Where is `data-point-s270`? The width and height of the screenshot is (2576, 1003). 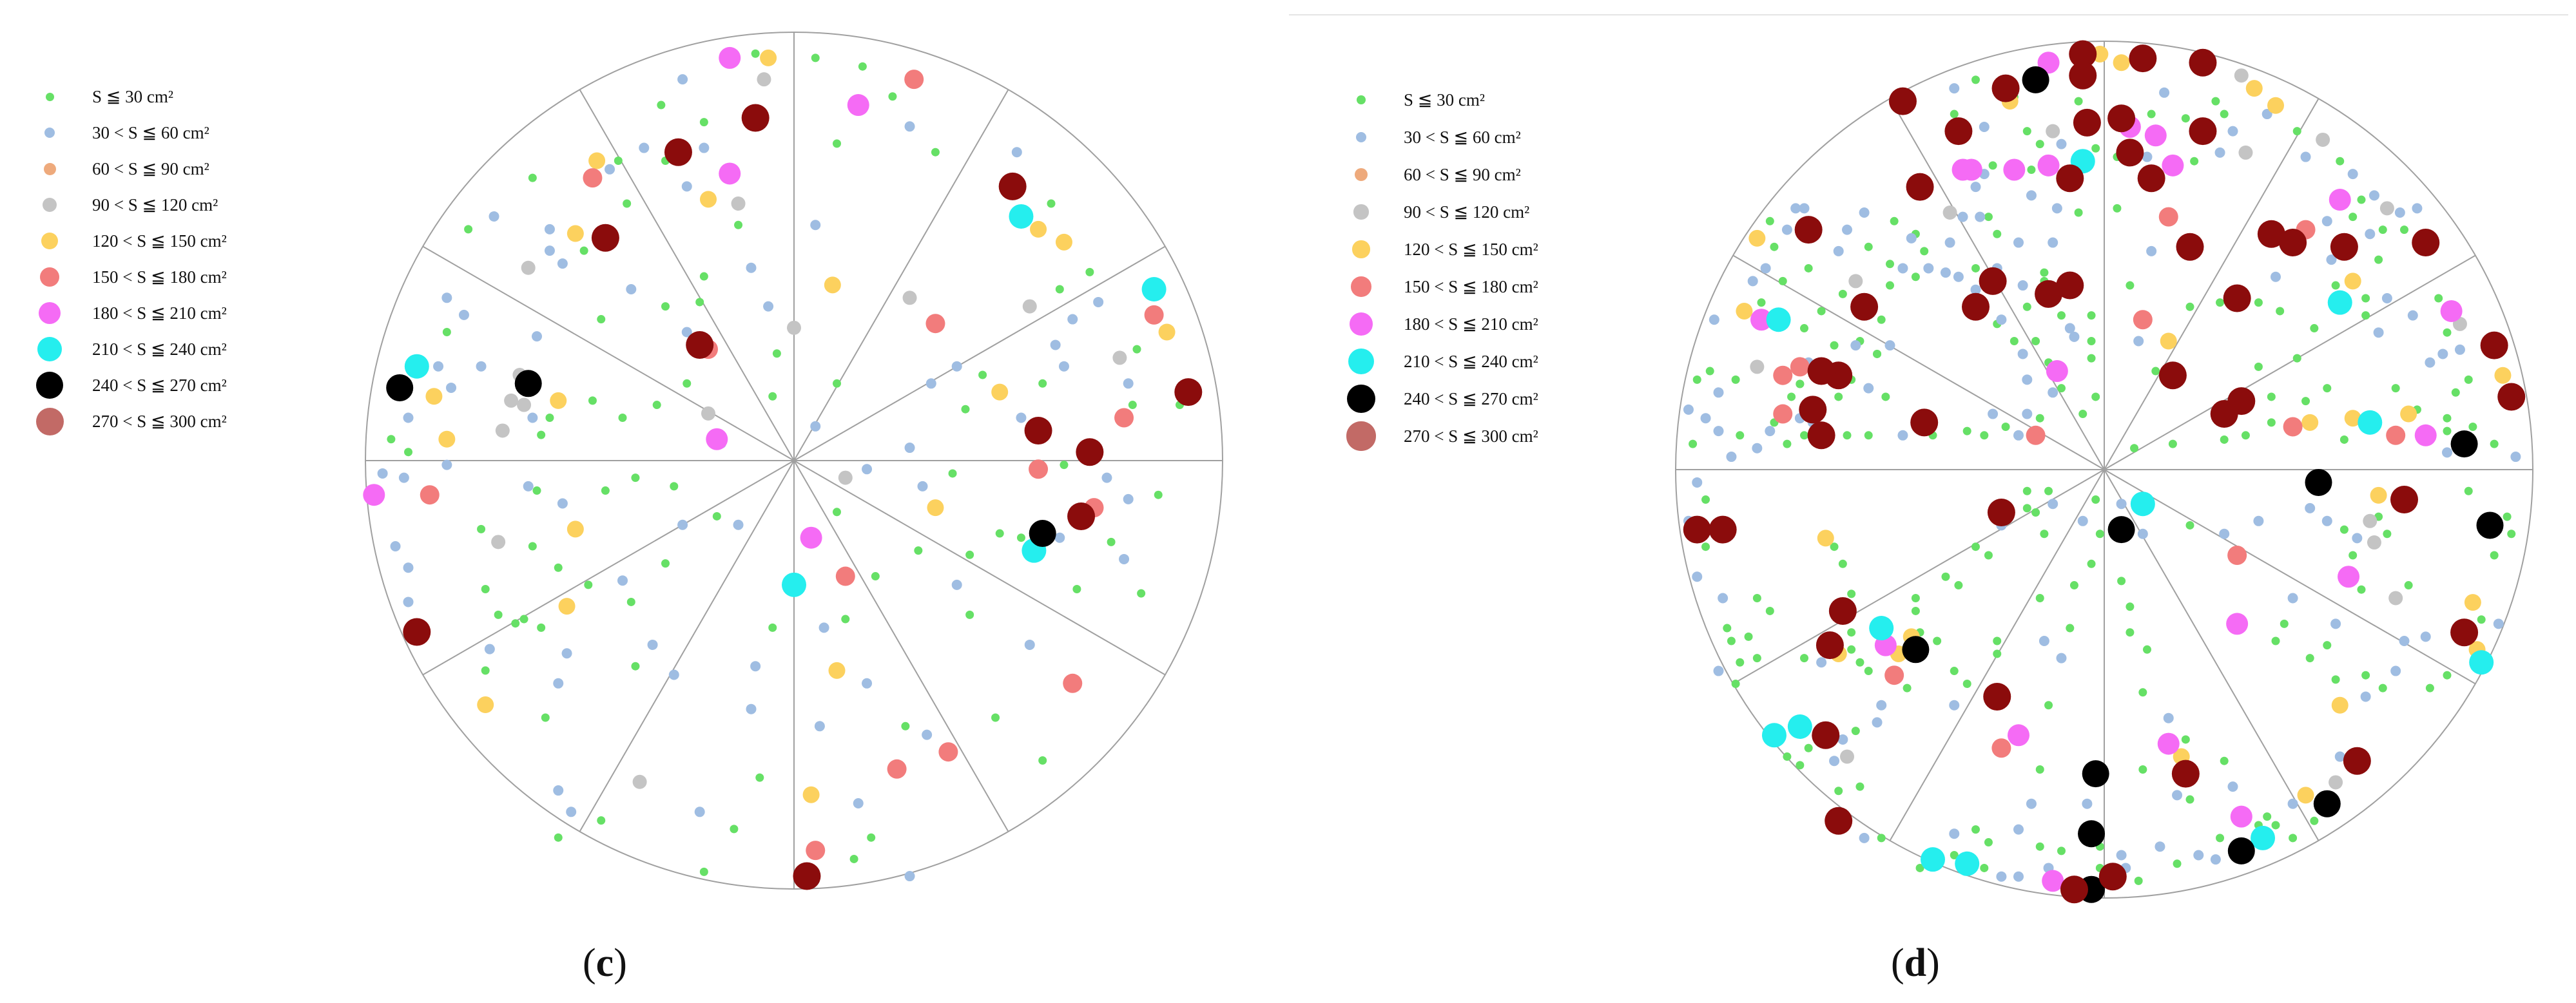
data-point-s270 is located at coordinates (2327, 804).